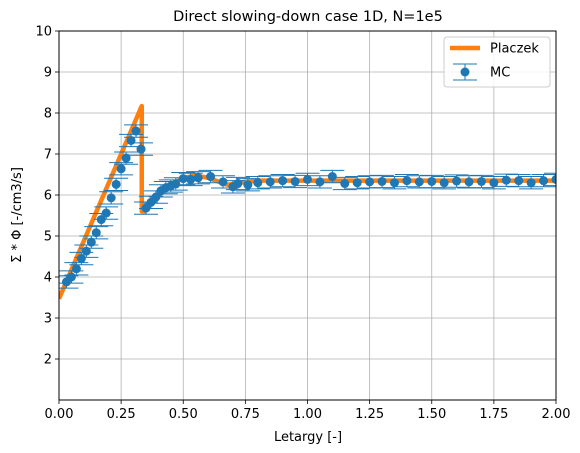  Describe the element at coordinates (48, 319) in the screenshot. I see `y-tick-label: 3` at that location.